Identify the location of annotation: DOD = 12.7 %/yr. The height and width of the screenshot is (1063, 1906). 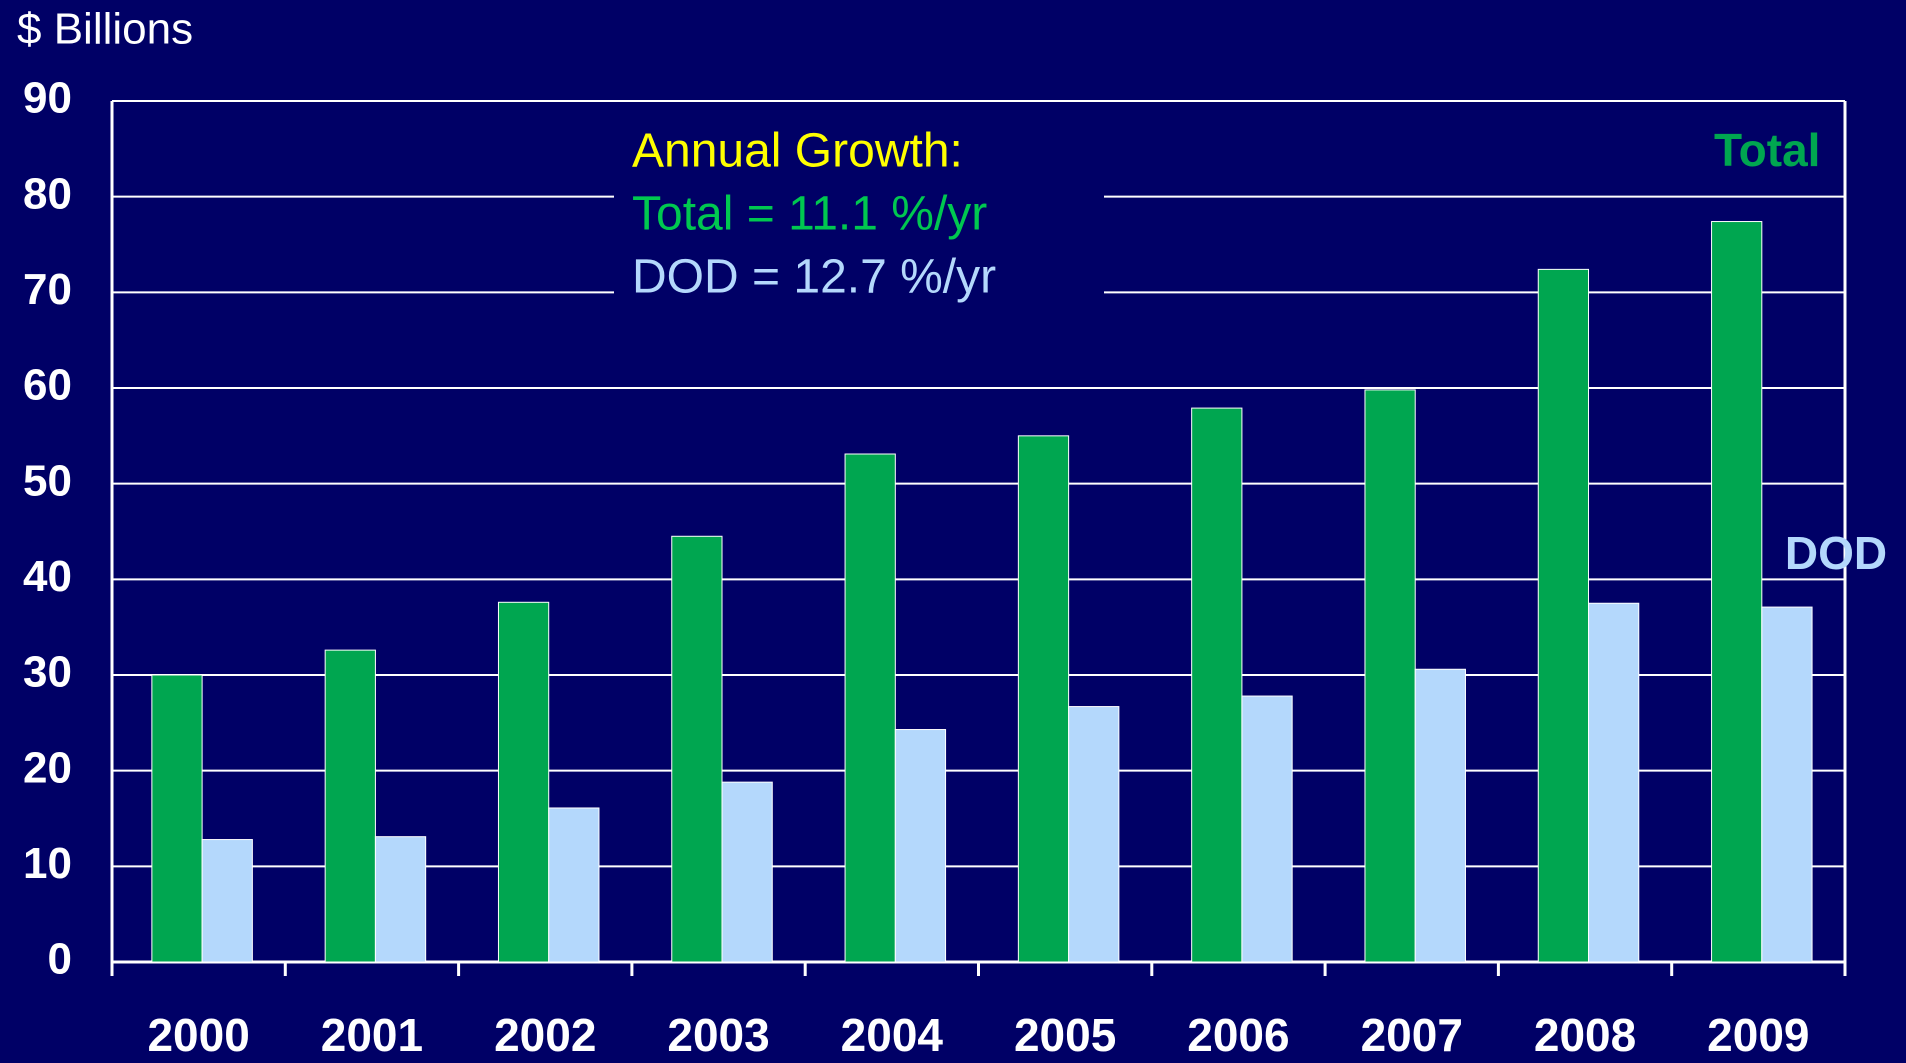
(814, 277).